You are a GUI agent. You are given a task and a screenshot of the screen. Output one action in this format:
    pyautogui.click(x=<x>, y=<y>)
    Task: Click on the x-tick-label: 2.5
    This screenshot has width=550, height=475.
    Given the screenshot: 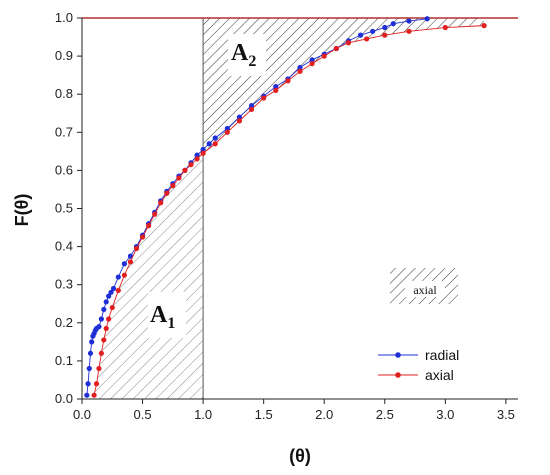 What is the action you would take?
    pyautogui.click(x=385, y=414)
    